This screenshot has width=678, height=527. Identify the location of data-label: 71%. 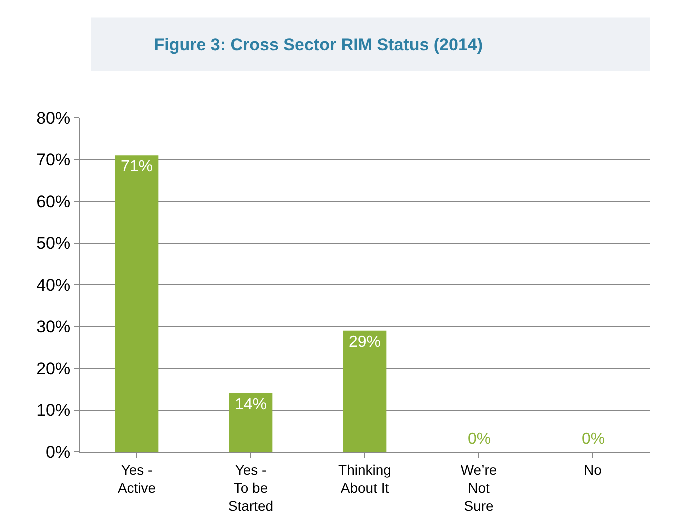
(137, 167).